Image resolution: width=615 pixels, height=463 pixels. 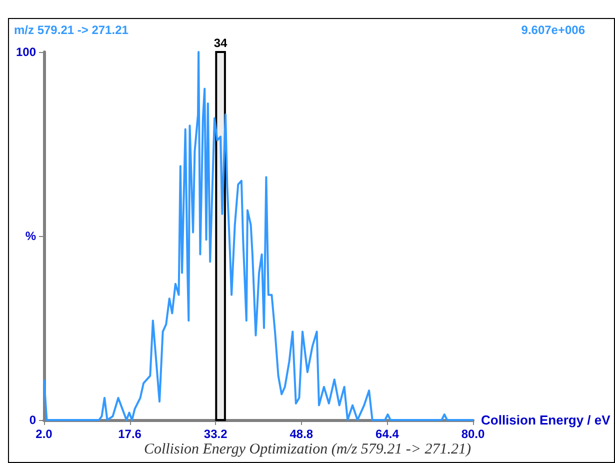 I want to click on y-tick-label: %, so click(x=30, y=236).